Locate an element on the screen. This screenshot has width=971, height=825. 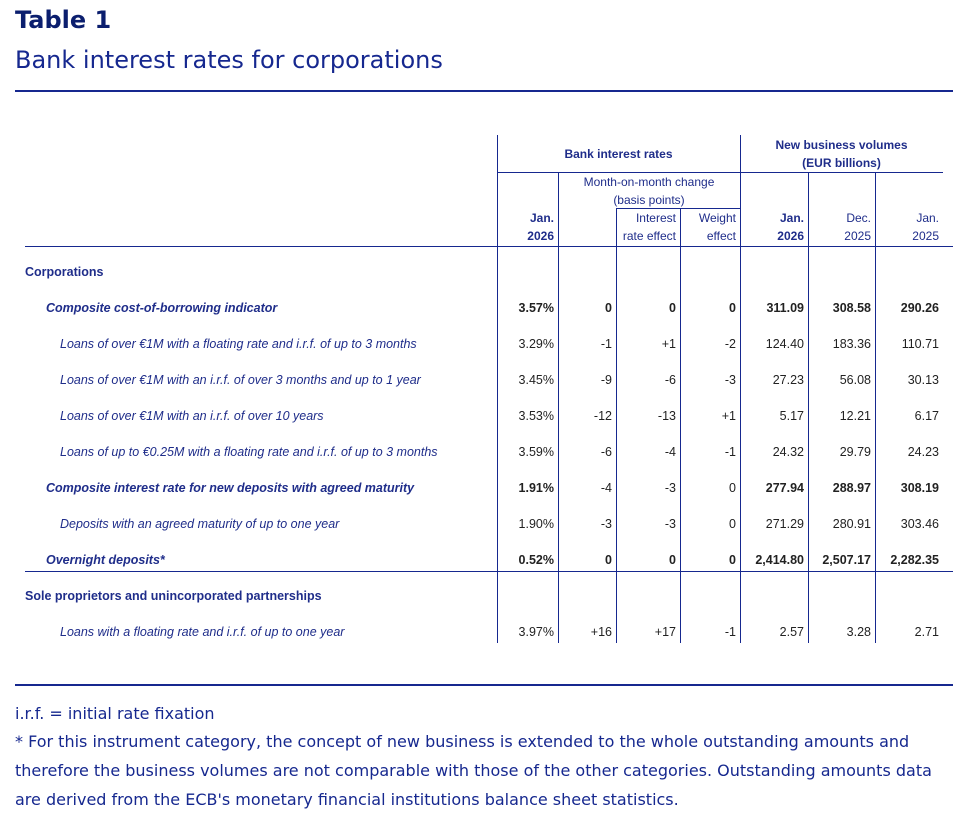
table-cell: 110.71 is located at coordinates (920, 344).